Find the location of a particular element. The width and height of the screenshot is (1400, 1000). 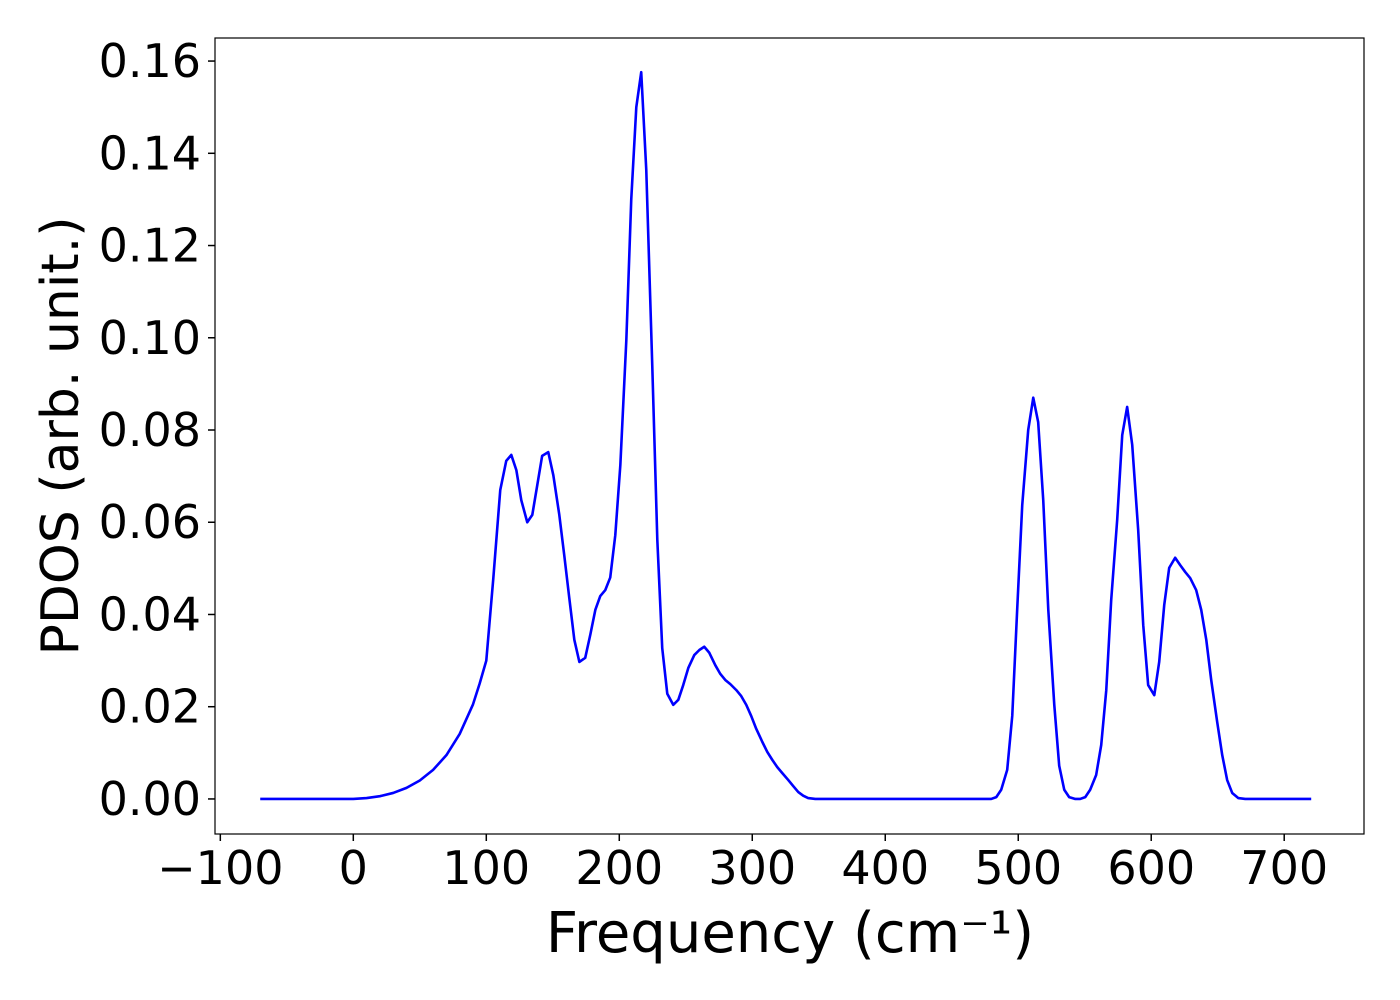

x-tick-label: 300 is located at coordinates (752, 868).